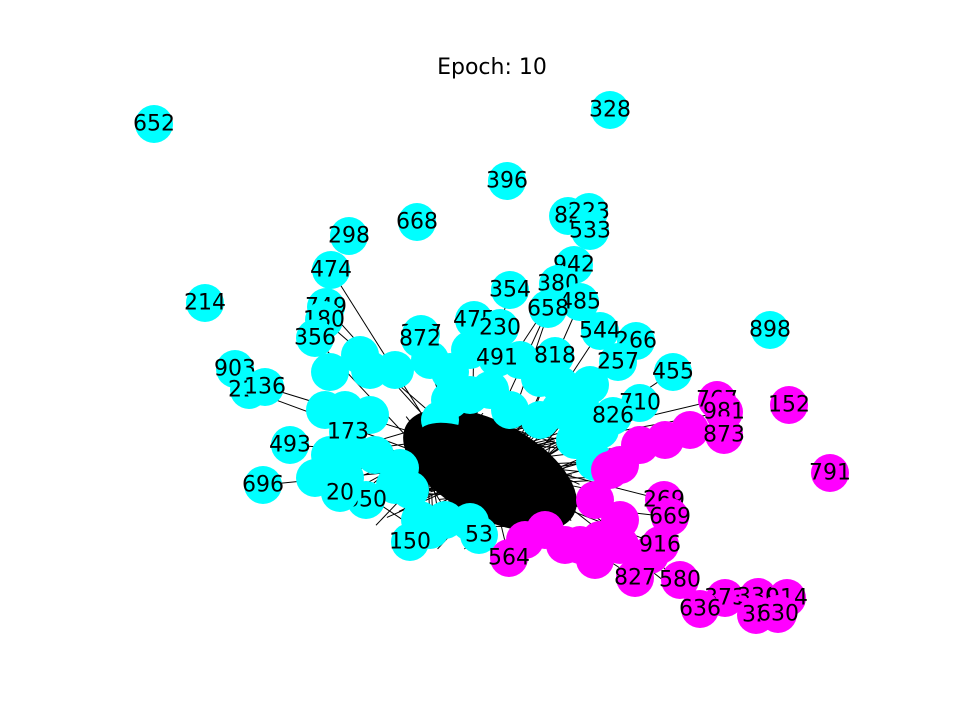 This screenshot has width=960, height=720. Describe the element at coordinates (510, 290) in the screenshot. I see `graph-node-354: 354` at that location.